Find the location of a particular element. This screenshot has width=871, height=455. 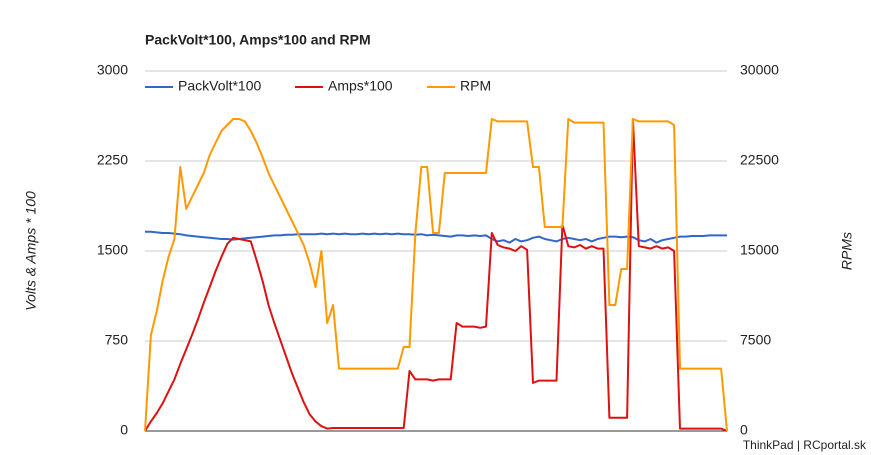

y-tick-label: 3000 is located at coordinates (112, 70).